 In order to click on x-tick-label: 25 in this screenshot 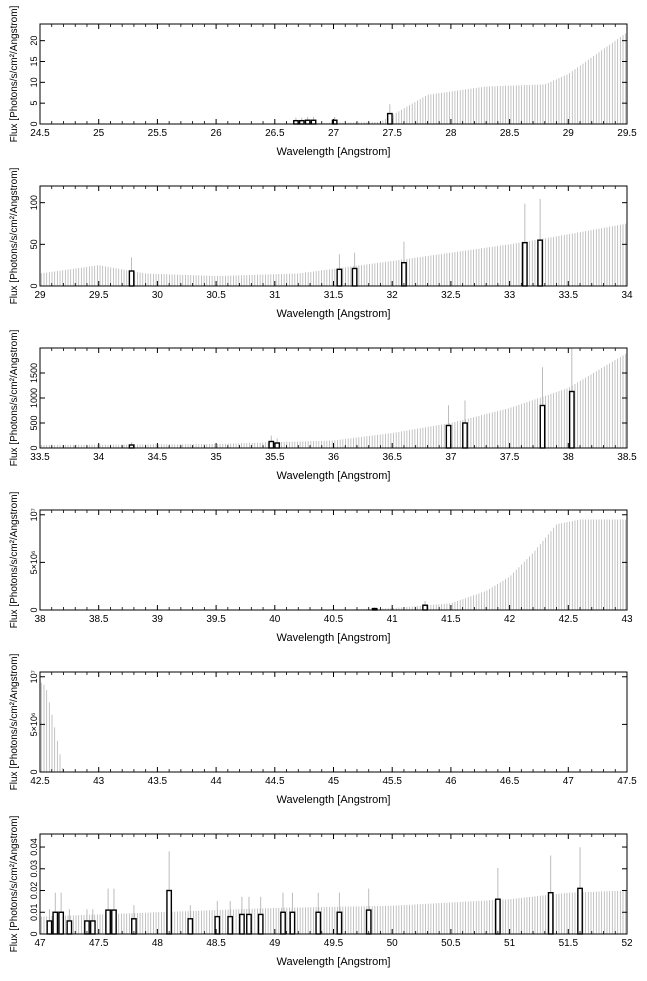, I will do `click(99, 133)`.